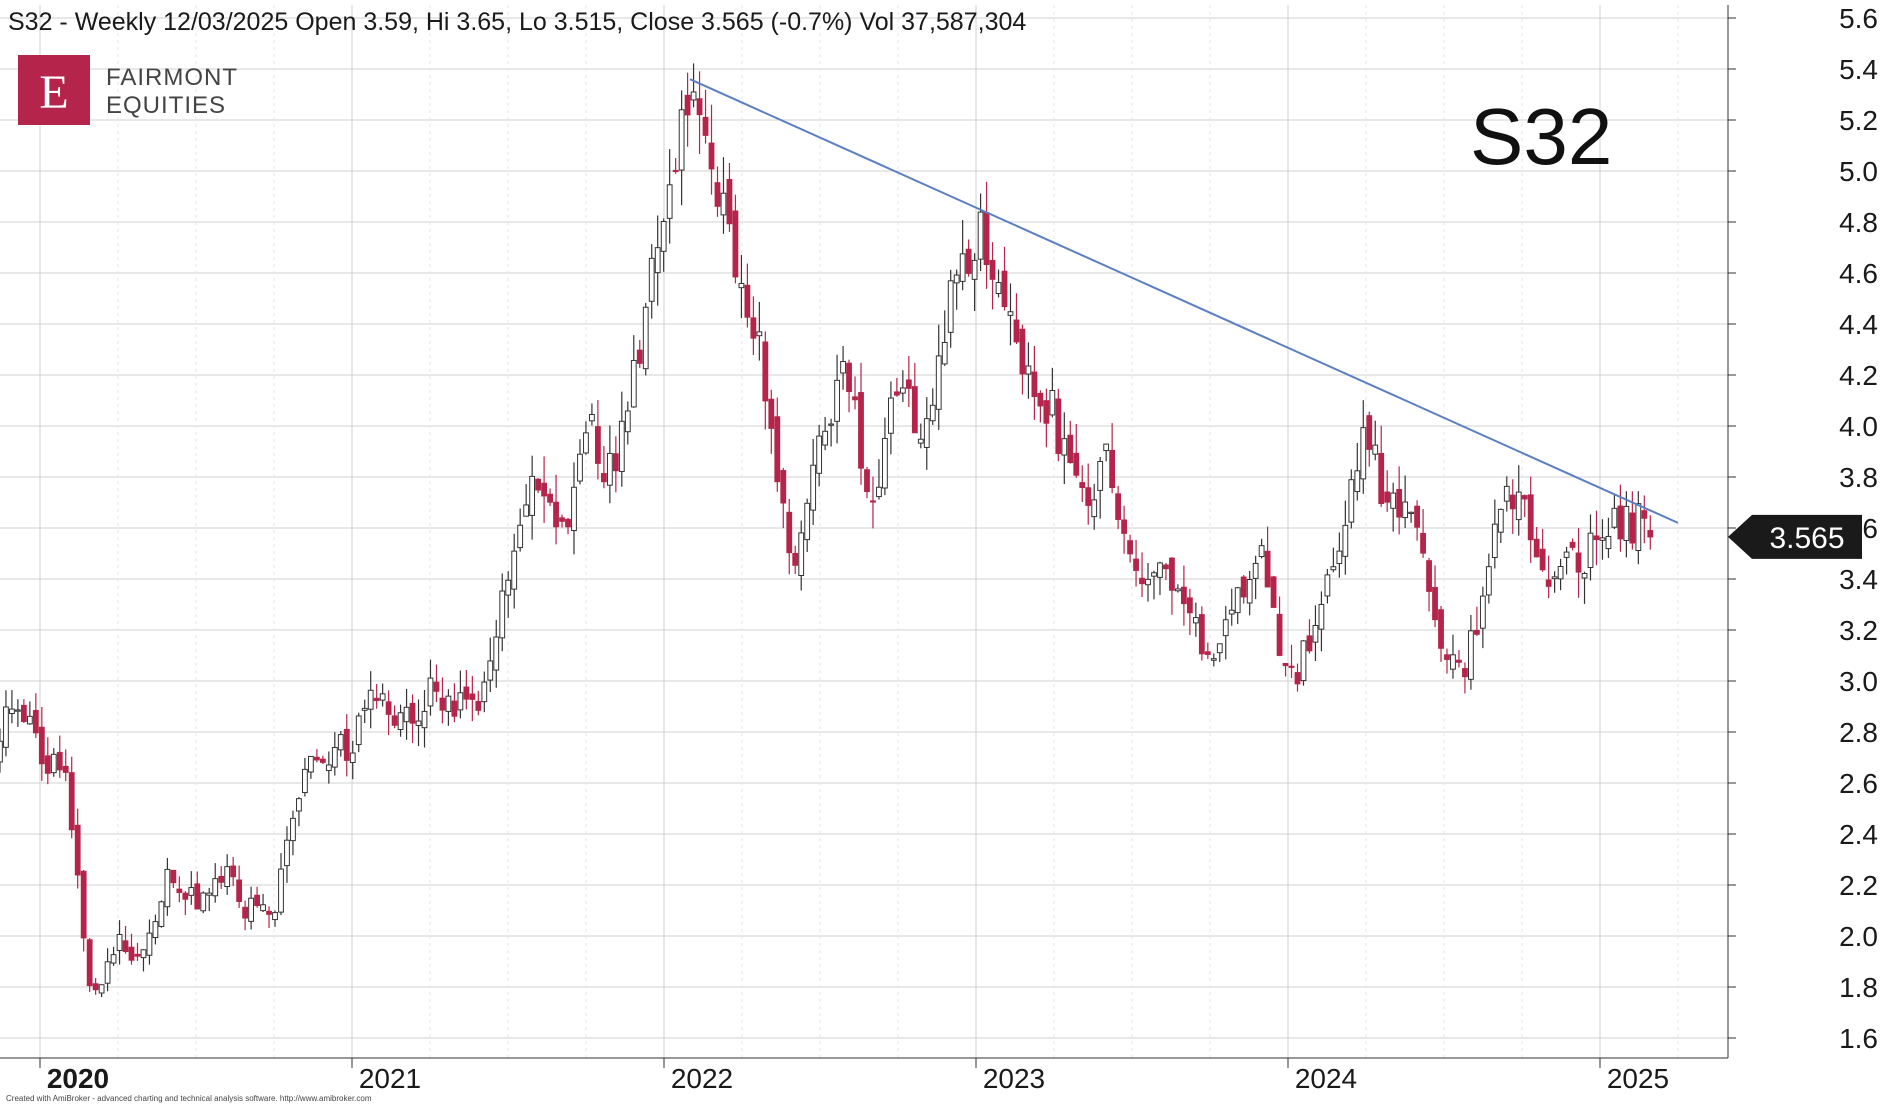  Describe the element at coordinates (1858, 834) in the screenshot. I see `y-tick-label: 2.4` at that location.